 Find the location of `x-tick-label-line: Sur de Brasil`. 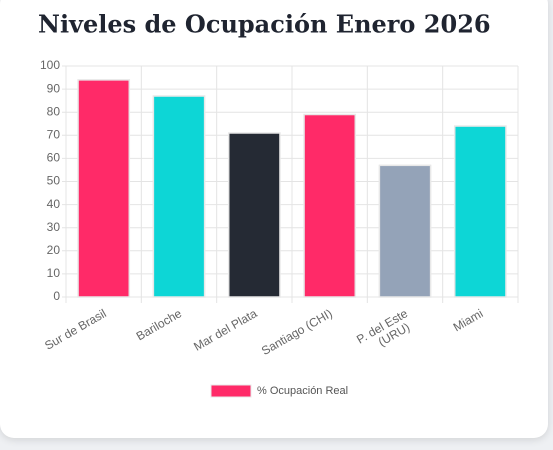

x-tick-label-line: Sur de Brasil is located at coordinates (75, 329).